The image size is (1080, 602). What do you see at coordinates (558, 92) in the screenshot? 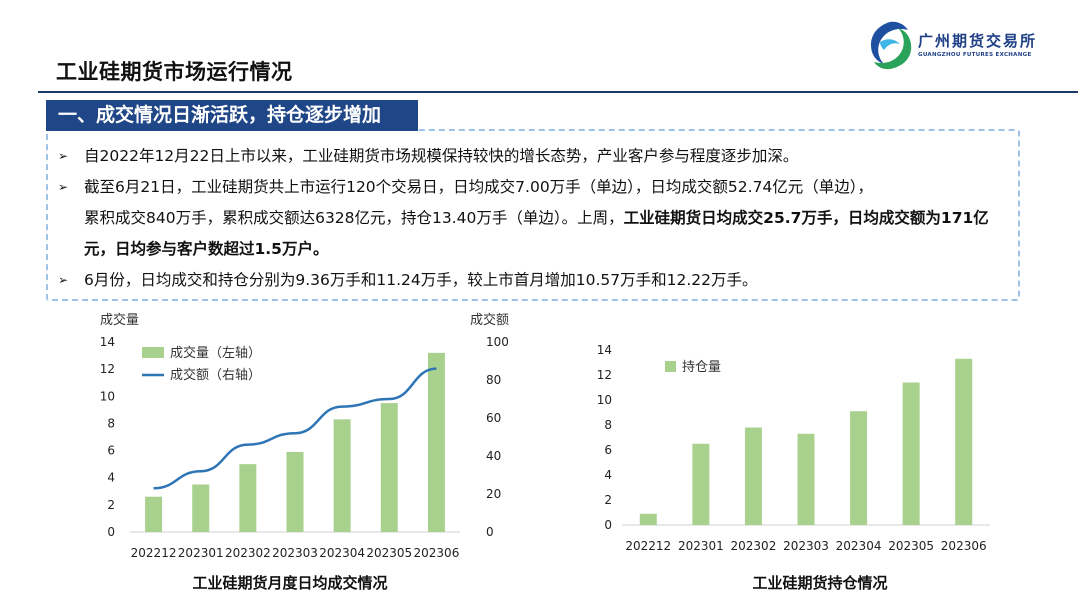
I see `title-divider` at bounding box center [558, 92].